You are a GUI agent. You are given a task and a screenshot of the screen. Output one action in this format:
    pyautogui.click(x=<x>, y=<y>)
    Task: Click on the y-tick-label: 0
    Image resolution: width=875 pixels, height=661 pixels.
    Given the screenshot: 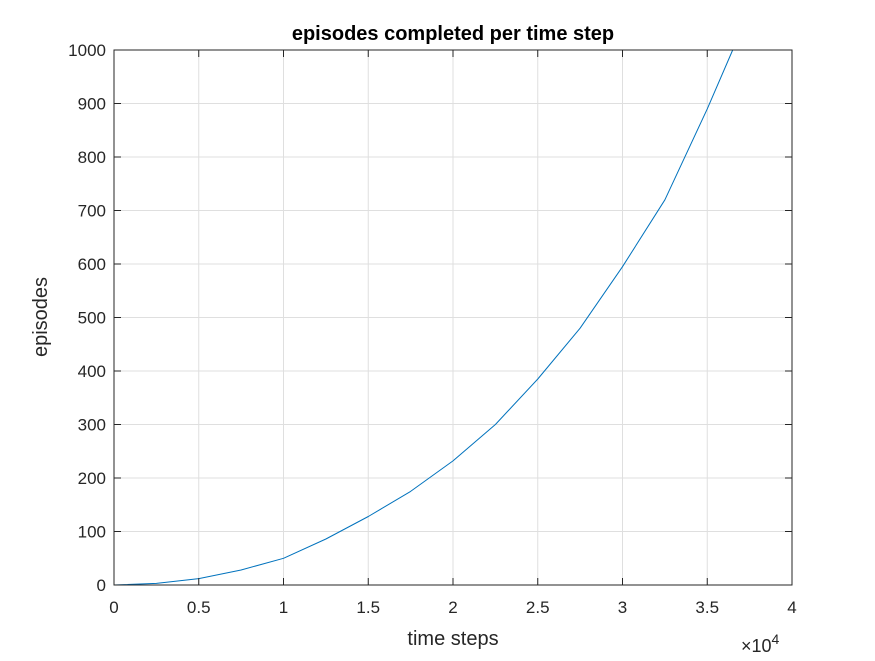 What is the action you would take?
    pyautogui.click(x=101, y=585)
    